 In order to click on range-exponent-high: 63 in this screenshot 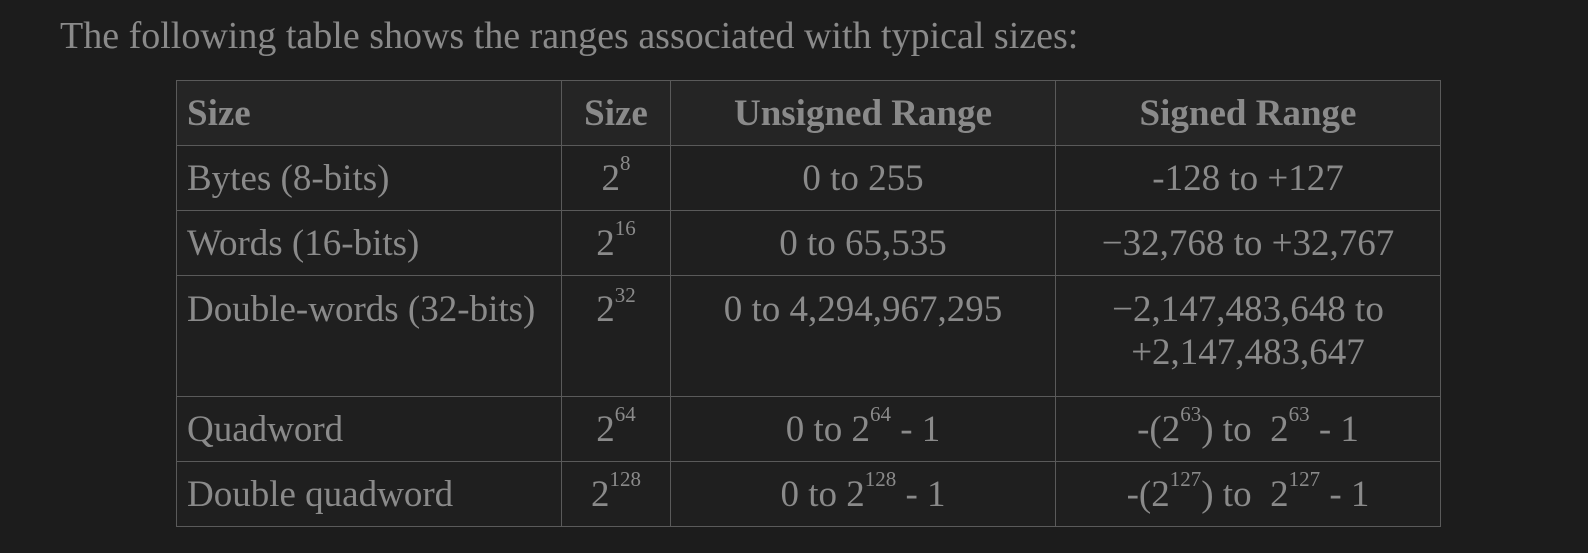, I will do `click(1299, 414)`.